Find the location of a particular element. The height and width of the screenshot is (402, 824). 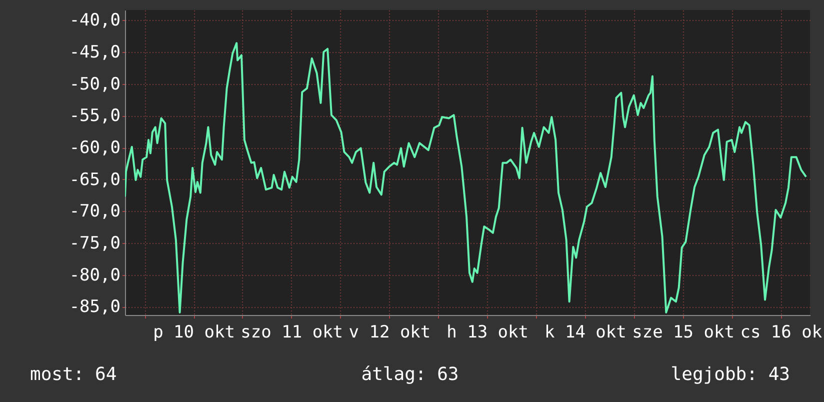

text: most: 64 is located at coordinates (73, 374).